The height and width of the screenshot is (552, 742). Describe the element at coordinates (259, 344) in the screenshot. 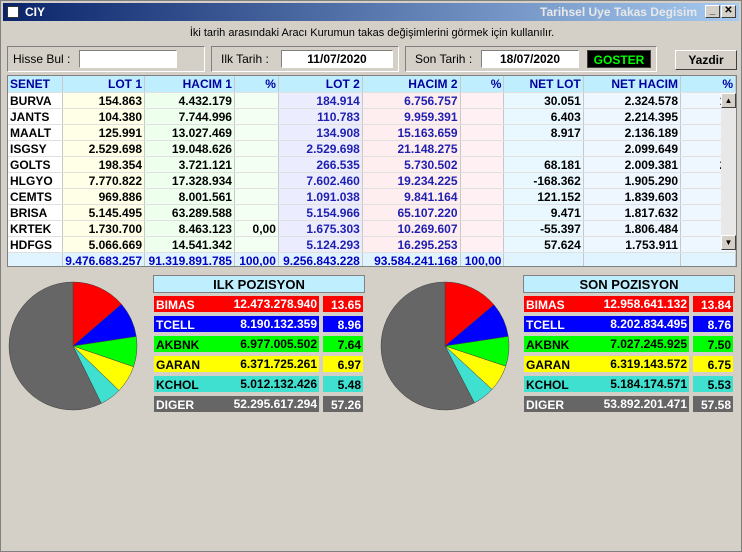

I see `position-row: AKBNK 6.977.005.502 7.64` at that location.